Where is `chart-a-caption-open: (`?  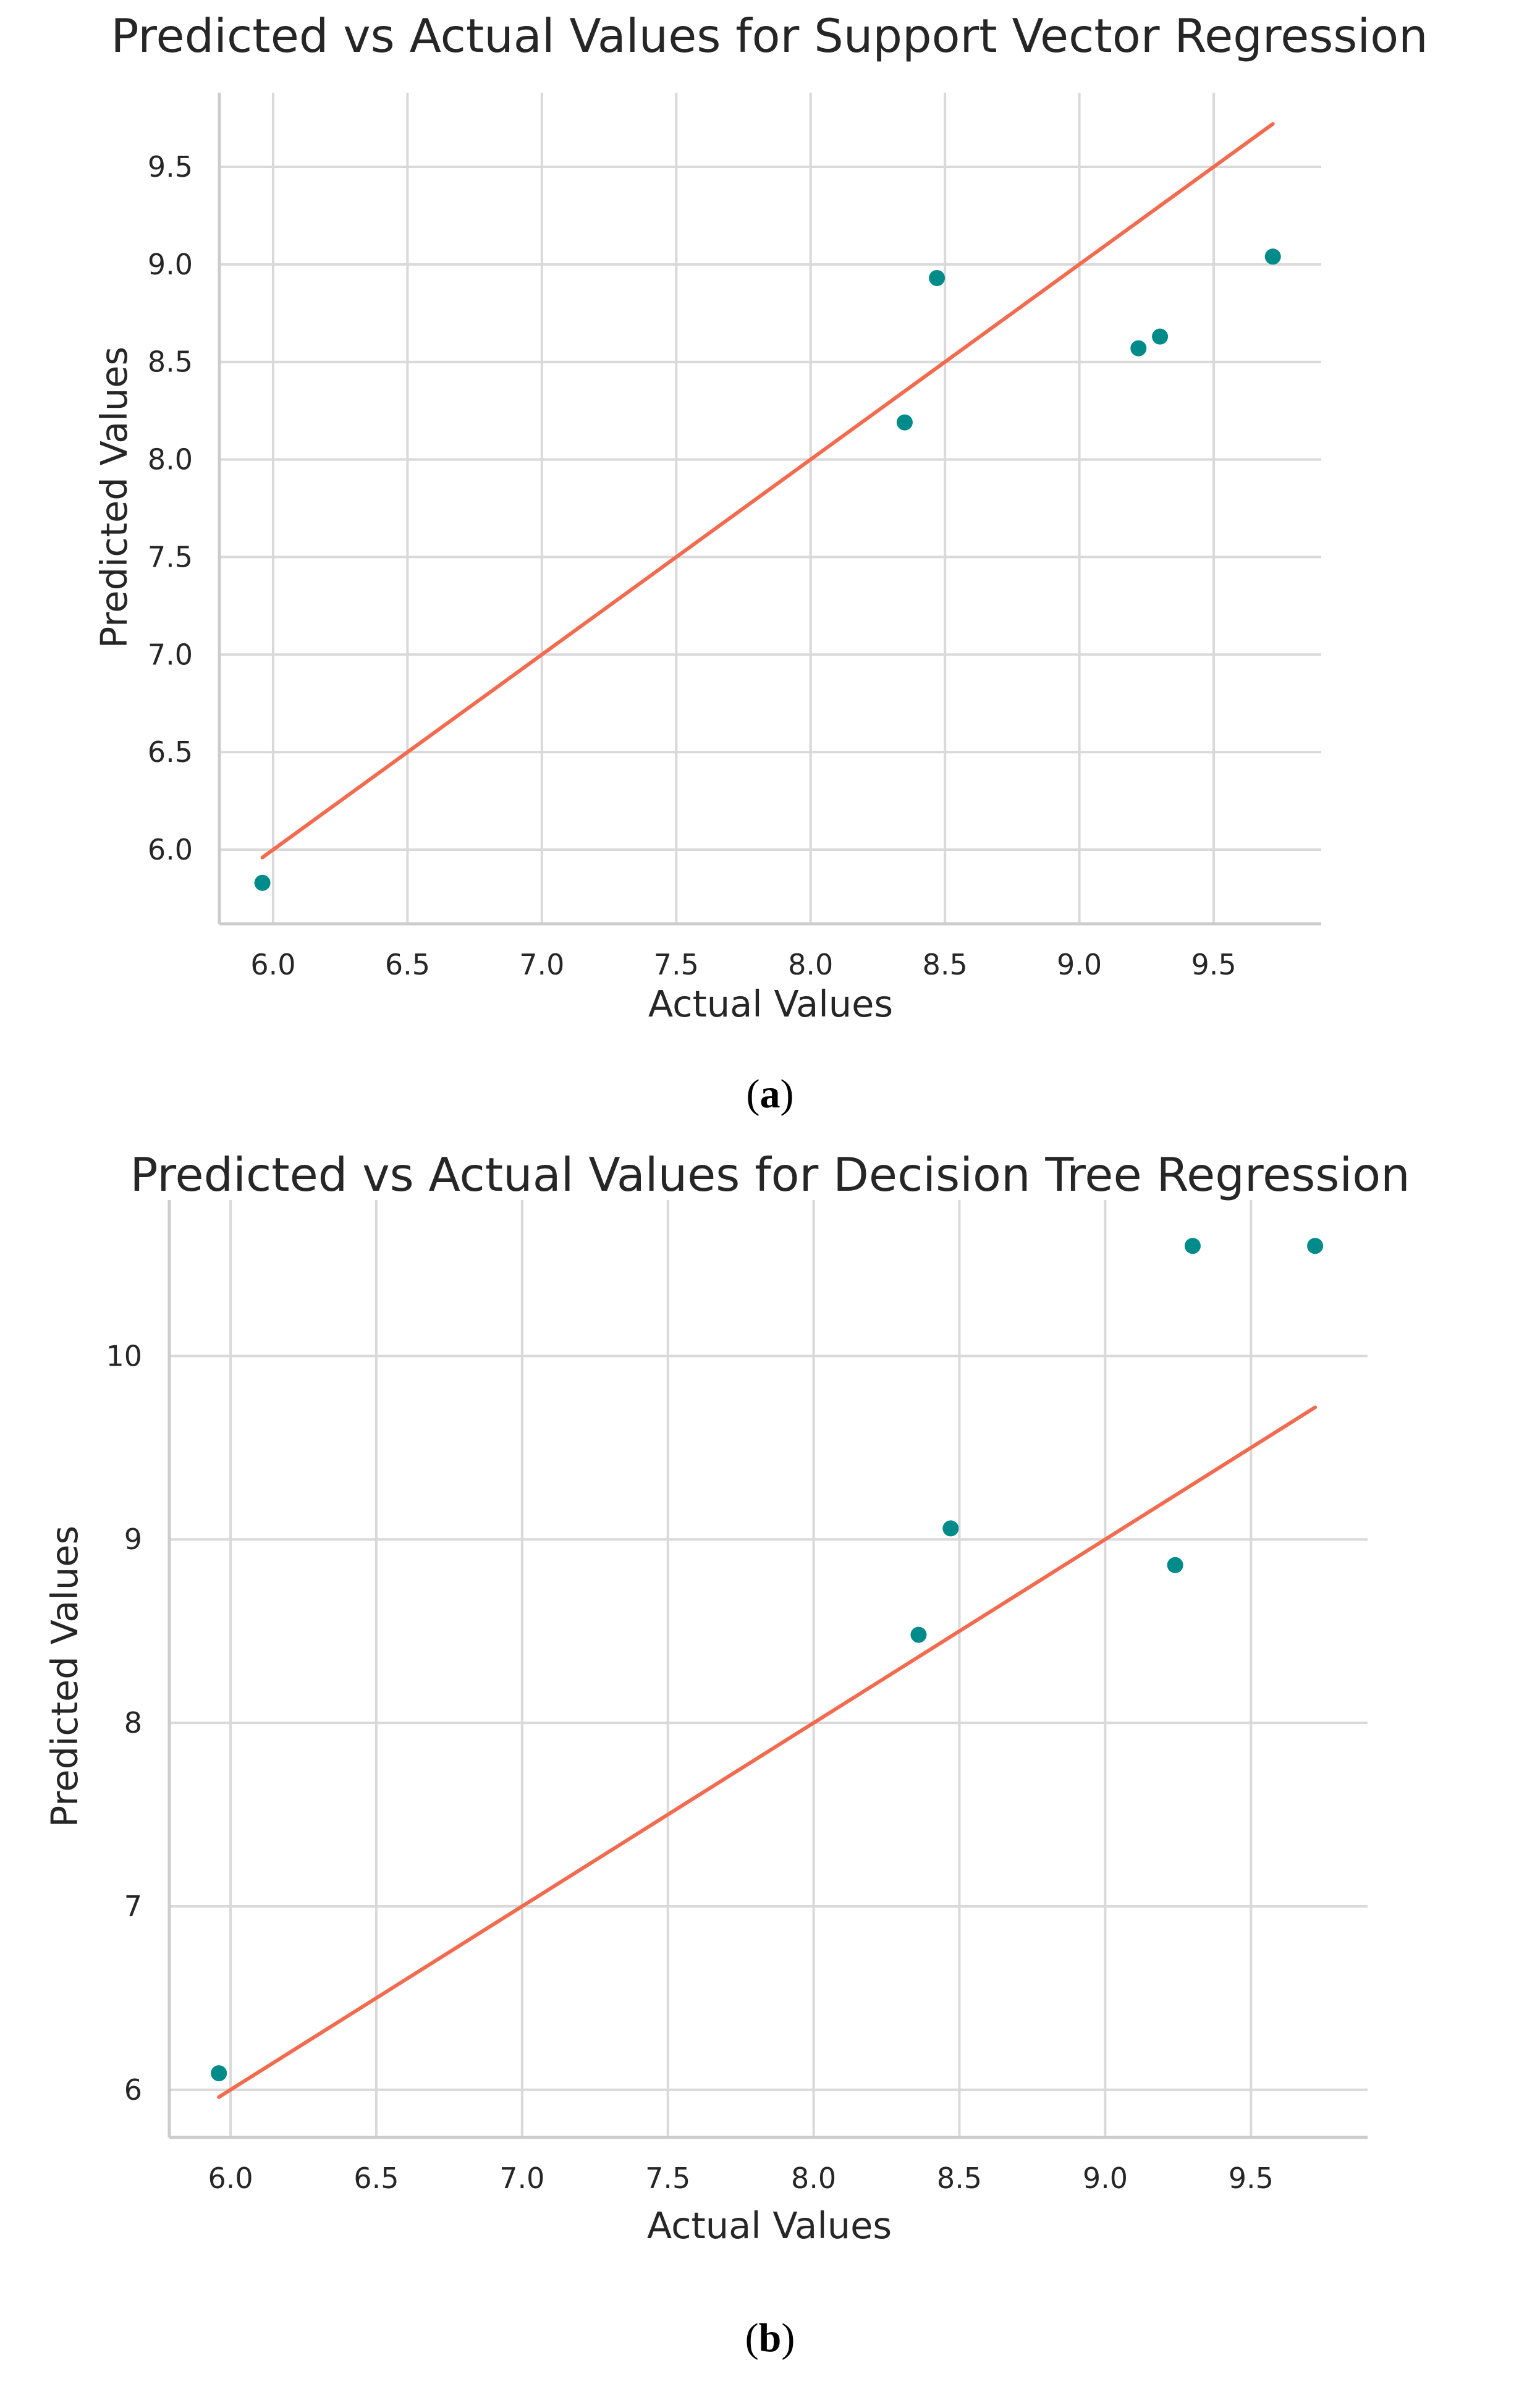 chart-a-caption-open: ( is located at coordinates (753, 1094).